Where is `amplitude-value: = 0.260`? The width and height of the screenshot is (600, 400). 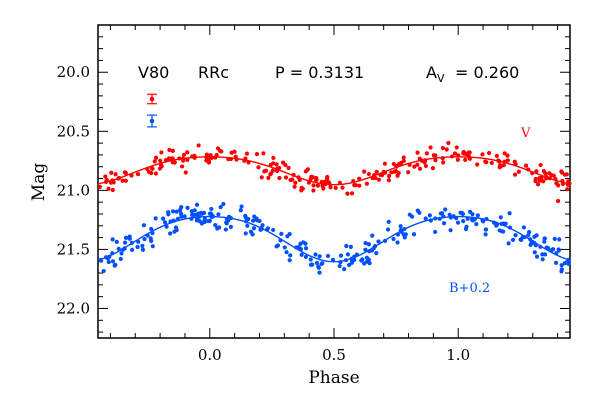
amplitude-value: = 0.260 is located at coordinates (487, 72).